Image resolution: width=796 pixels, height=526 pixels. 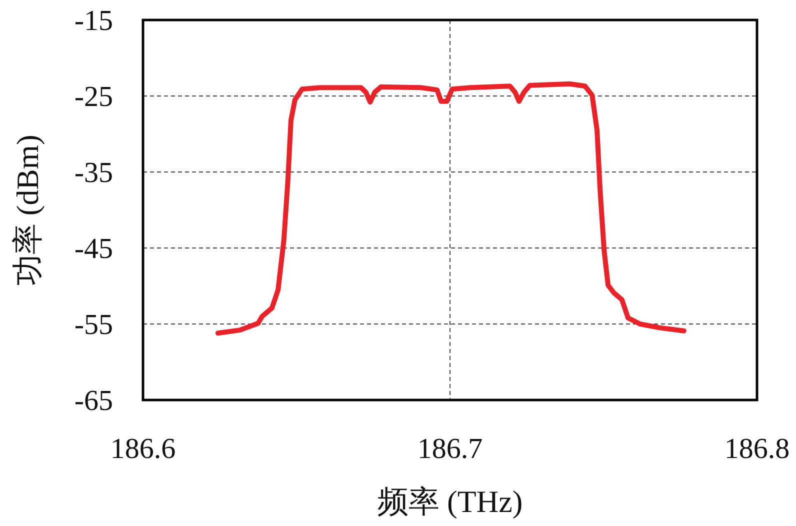 I want to click on y-tick-label: -25, so click(x=93, y=97).